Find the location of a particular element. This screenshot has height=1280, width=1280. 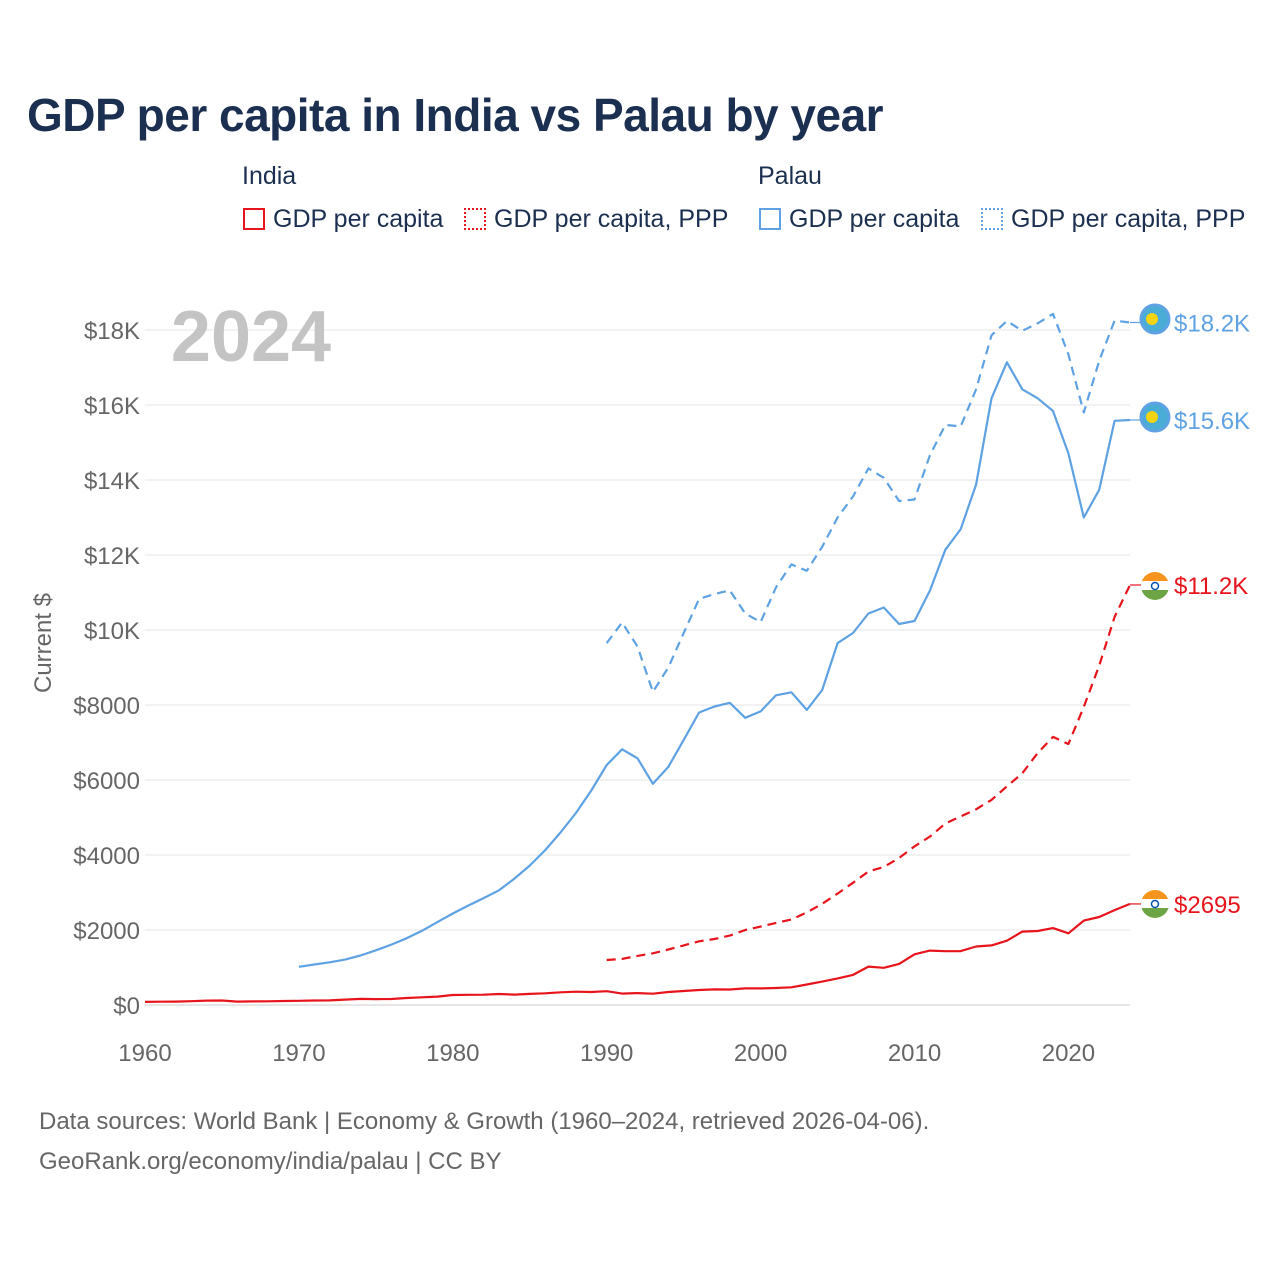

legend-group-palau: Palau is located at coordinates (790, 176).